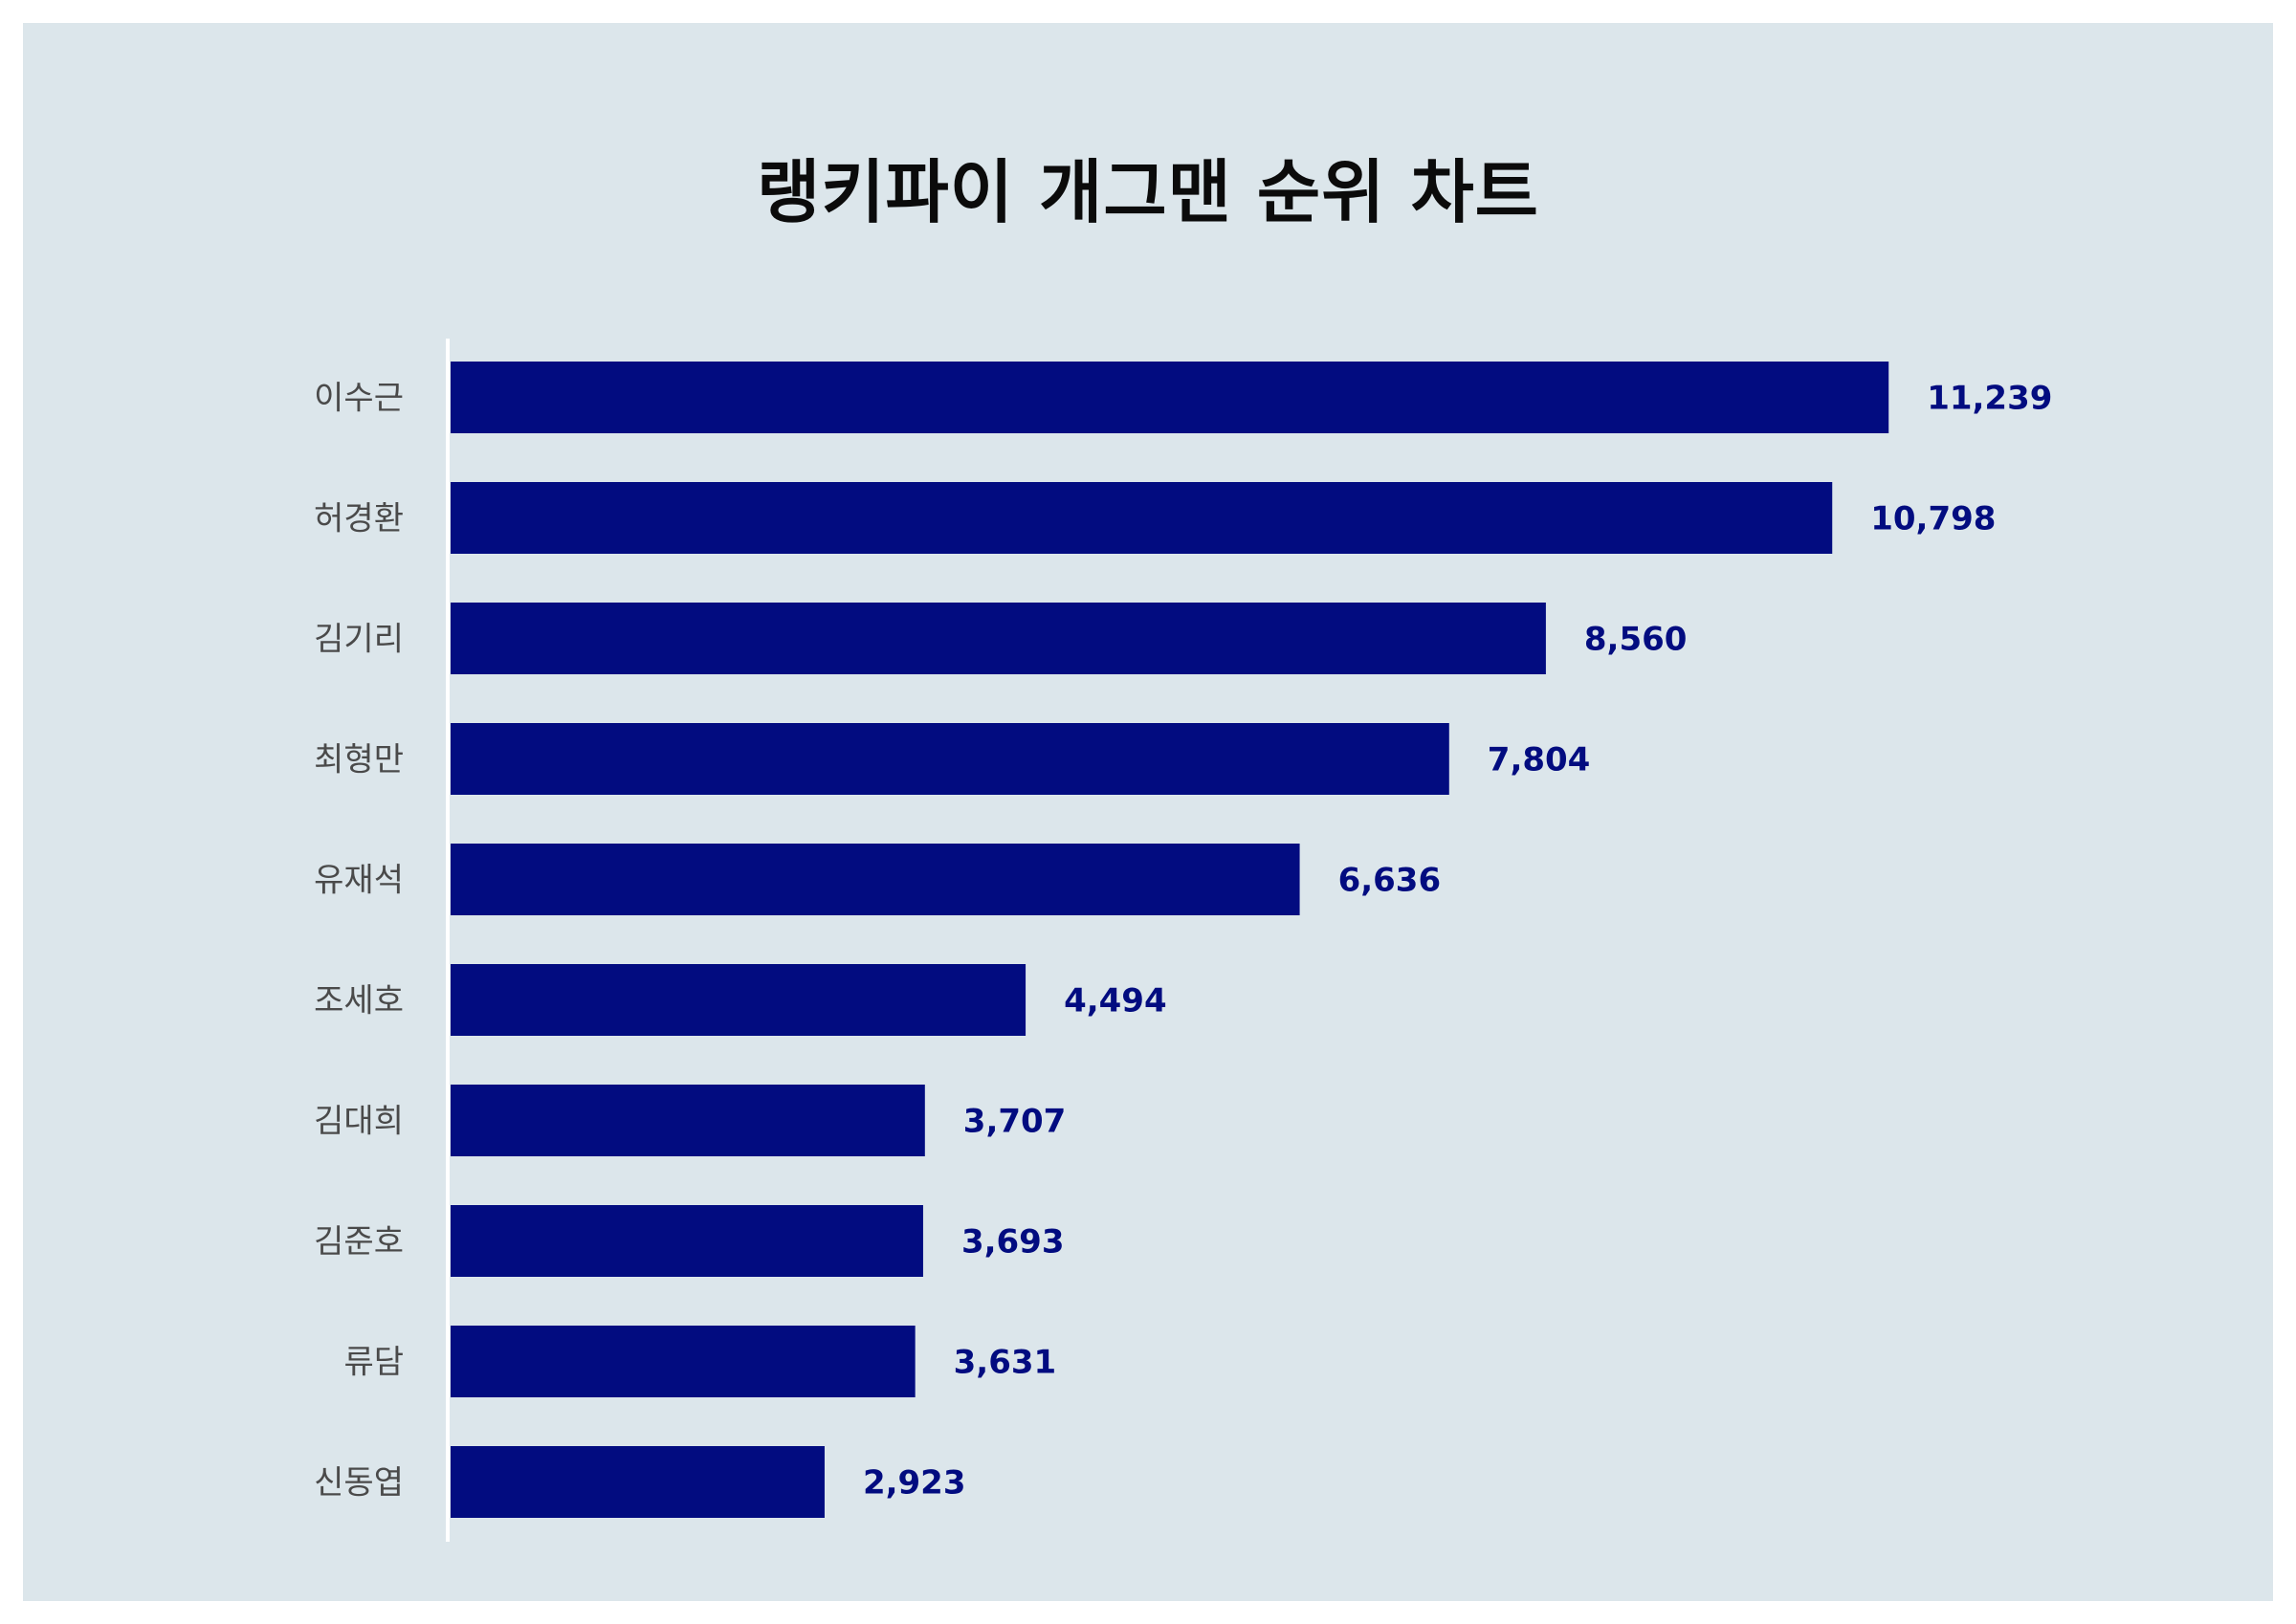 The image size is (2296, 1624). What do you see at coordinates (359, 519) in the screenshot?
I see `category-label: 허경환` at bounding box center [359, 519].